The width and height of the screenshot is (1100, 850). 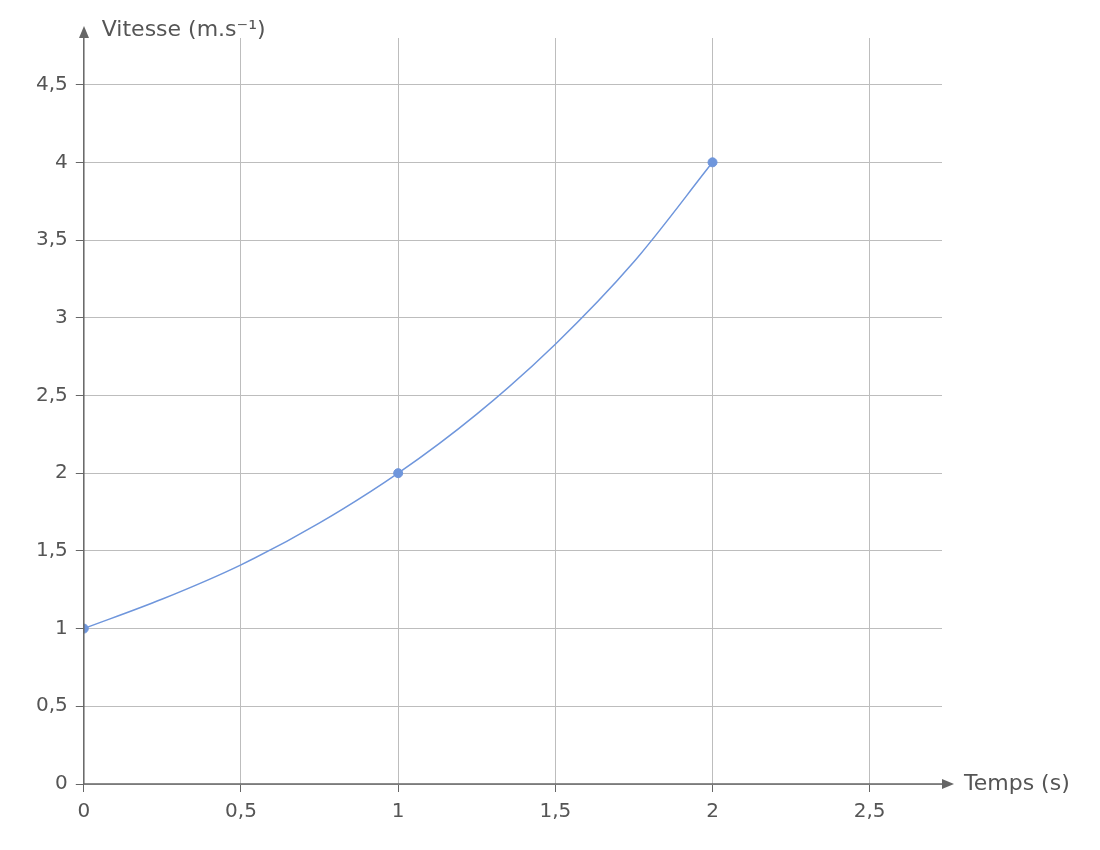 What do you see at coordinates (241, 810) in the screenshot?
I see `x-tick-label: 0,5` at bounding box center [241, 810].